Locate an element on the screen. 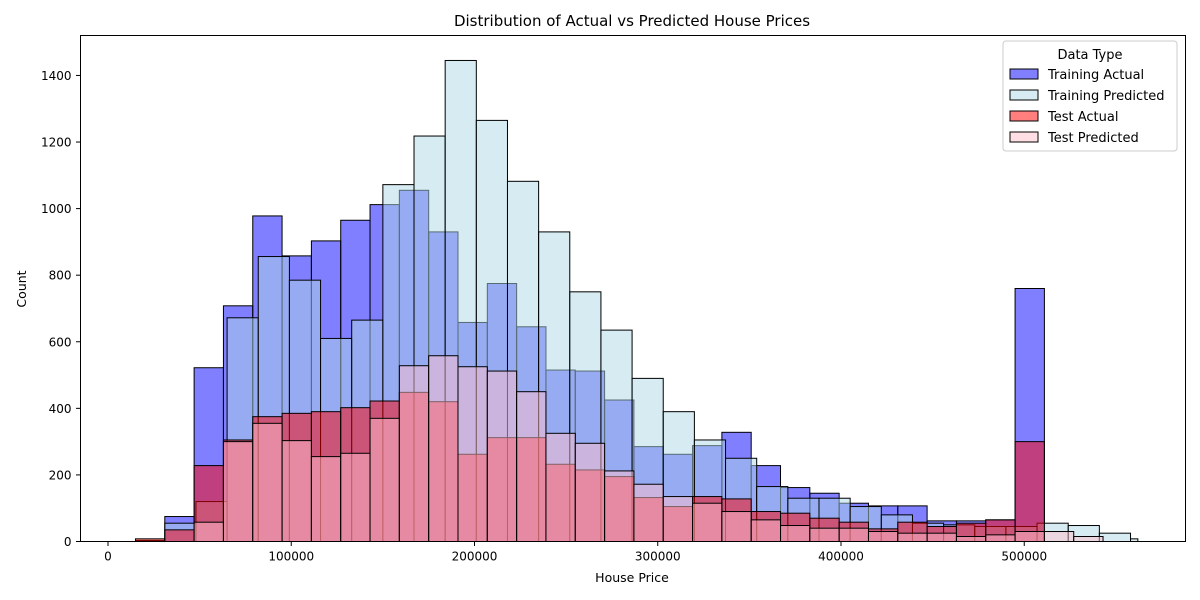  legend-entry: Test Predicted is located at coordinates (1074, 138).